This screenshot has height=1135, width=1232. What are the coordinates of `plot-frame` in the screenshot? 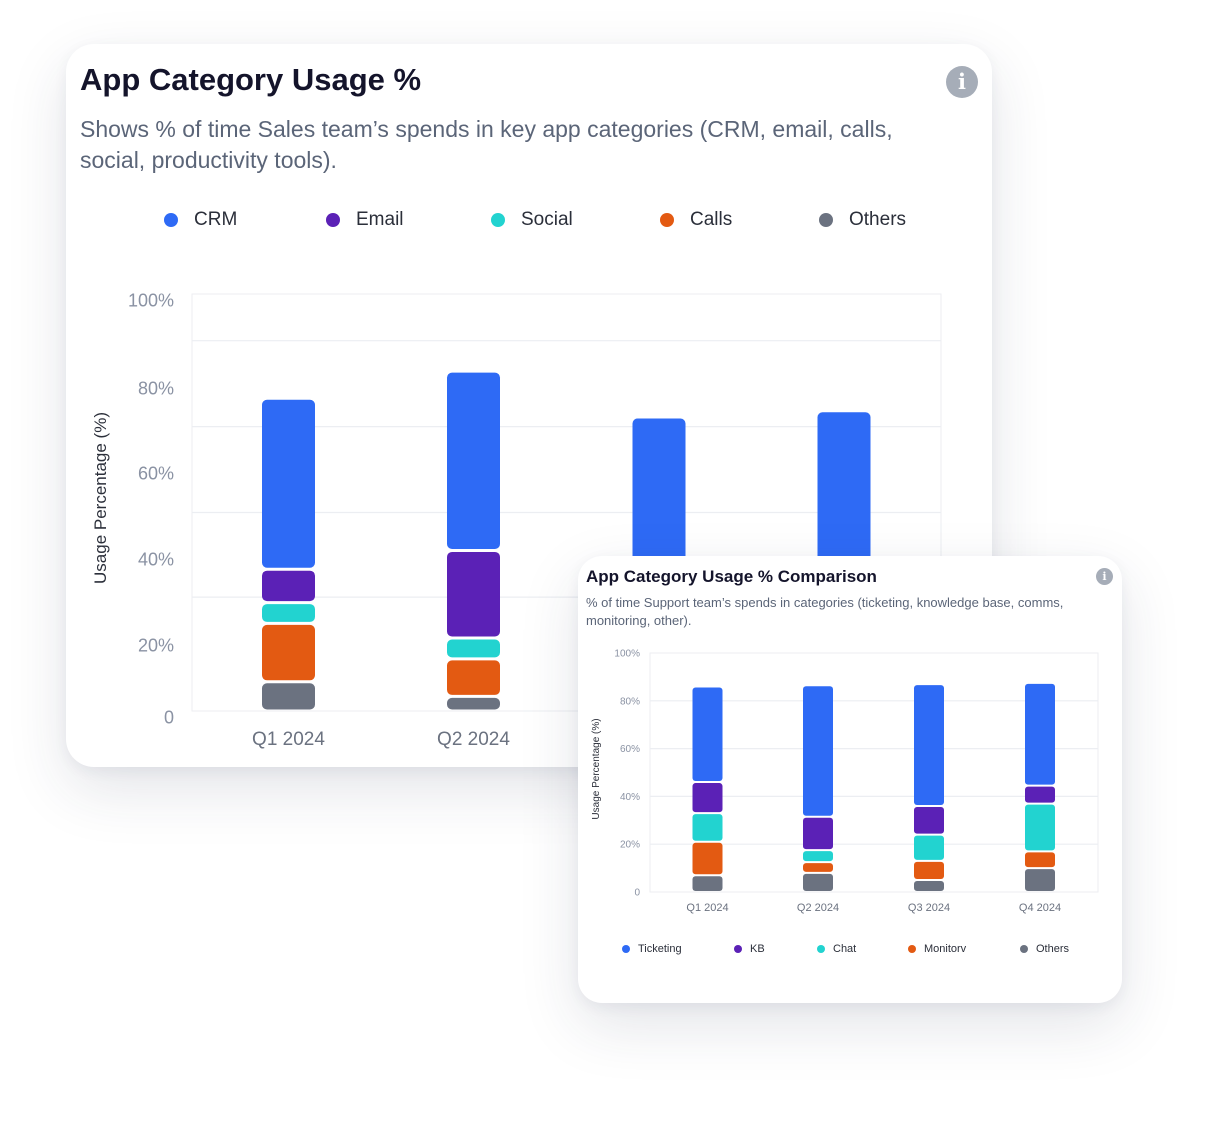 It's located at (874, 772).